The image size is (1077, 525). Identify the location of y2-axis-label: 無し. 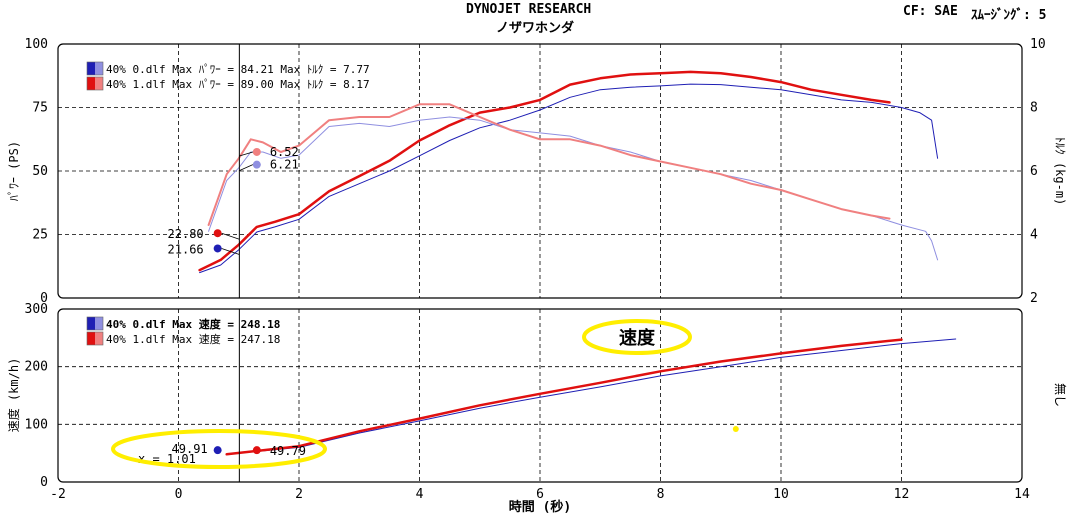
(1060, 395).